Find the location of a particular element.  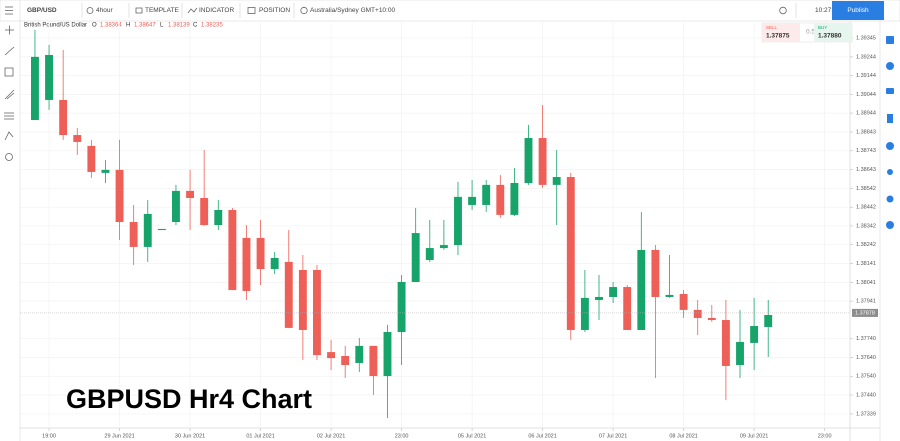

x-tick-label: 30 Jun 2021 is located at coordinates (190, 436).